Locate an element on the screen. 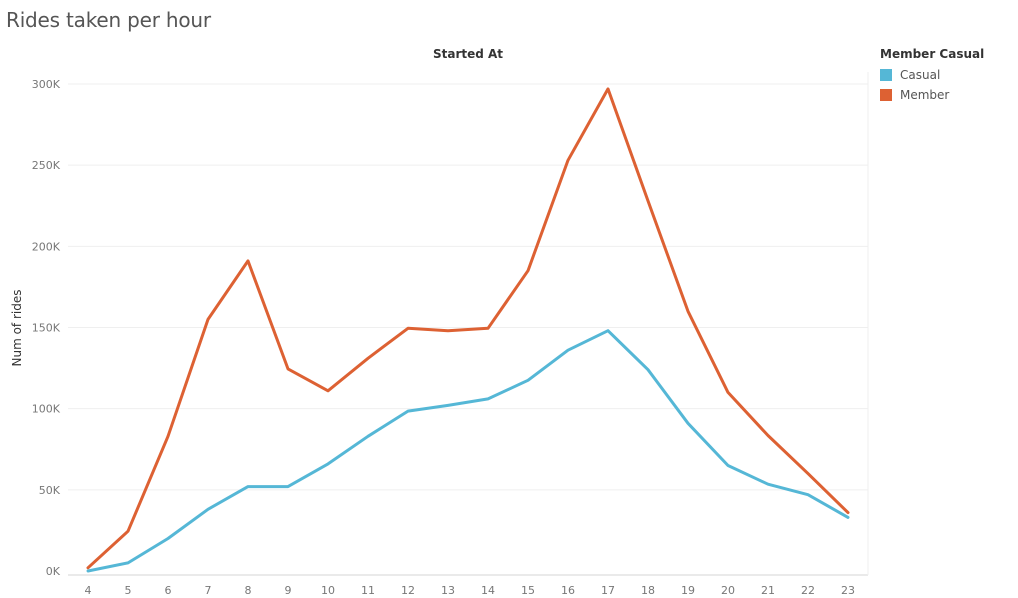 This screenshot has width=1018, height=598. y-tick-label: 250K is located at coordinates (46, 165).